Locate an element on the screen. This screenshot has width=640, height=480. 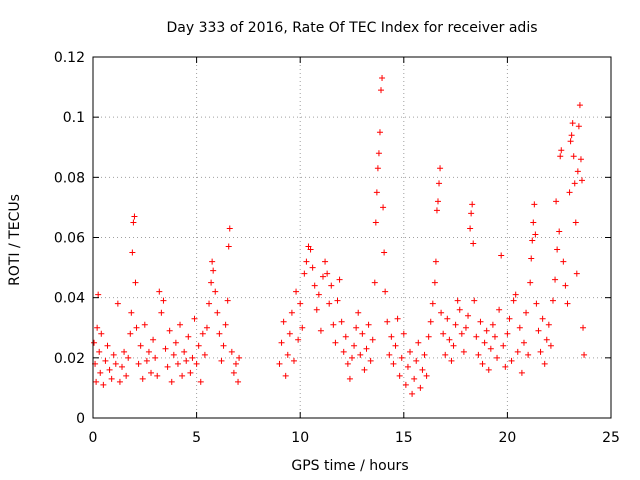
y-axis-label: ROTI / TECUs is located at coordinates (15, 240).